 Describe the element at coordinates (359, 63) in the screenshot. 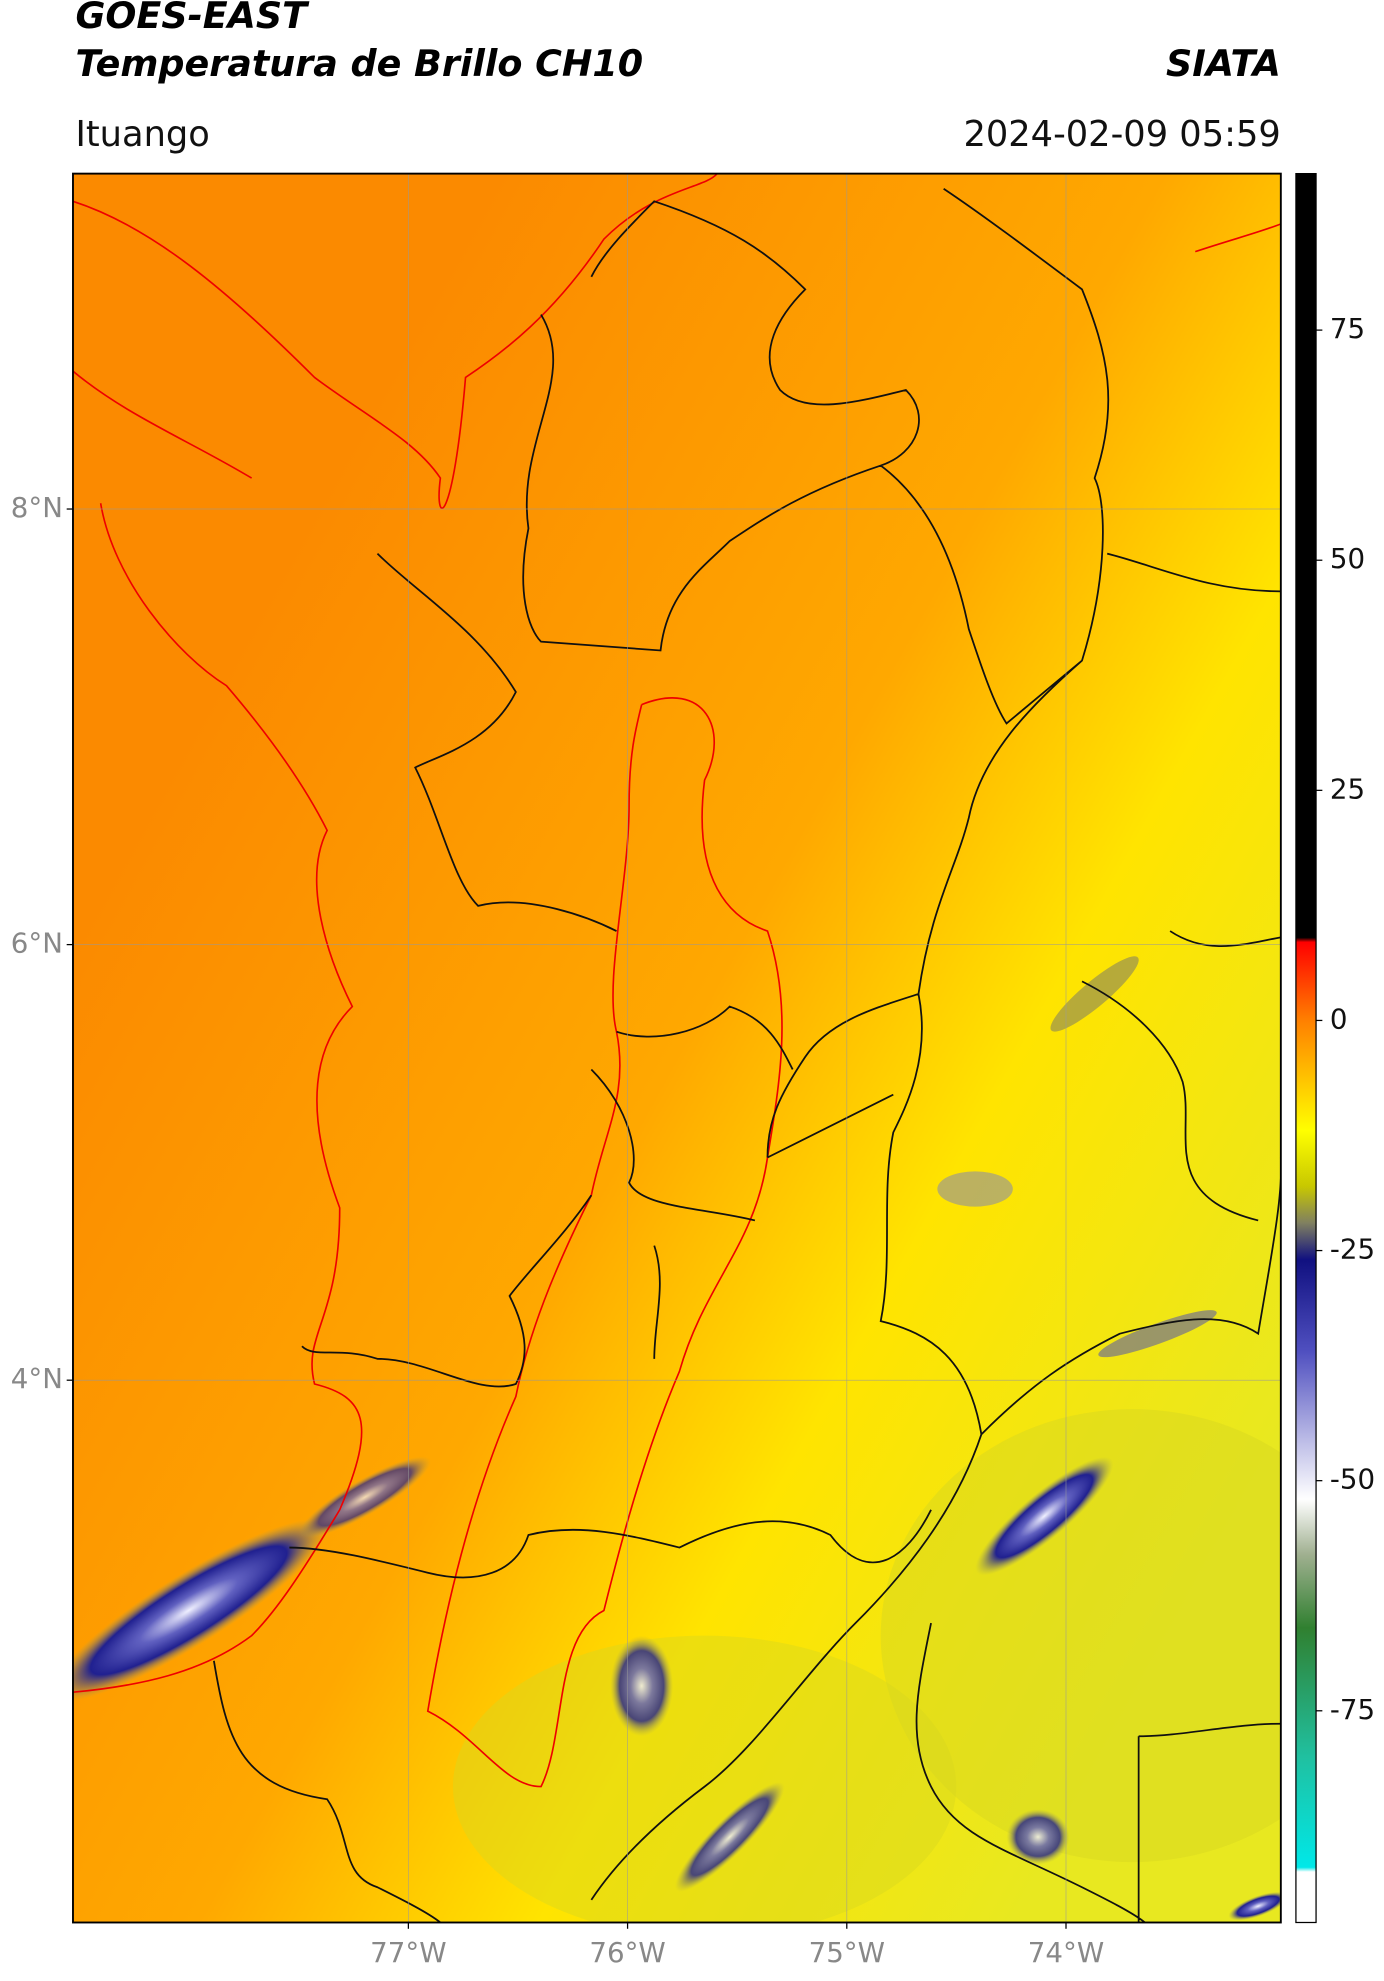

I see `subtitle: Temperatura de Brillo CH10` at that location.